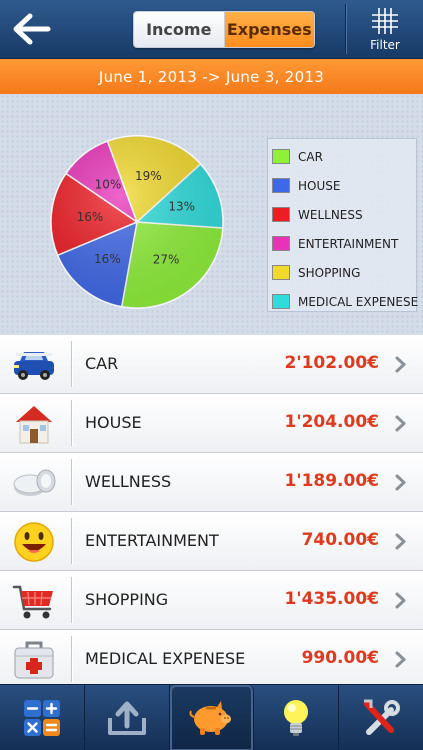  Describe the element at coordinates (211, 600) in the screenshot. I see `category-row-shopping: SHOPPING 1'435.00€` at that location.